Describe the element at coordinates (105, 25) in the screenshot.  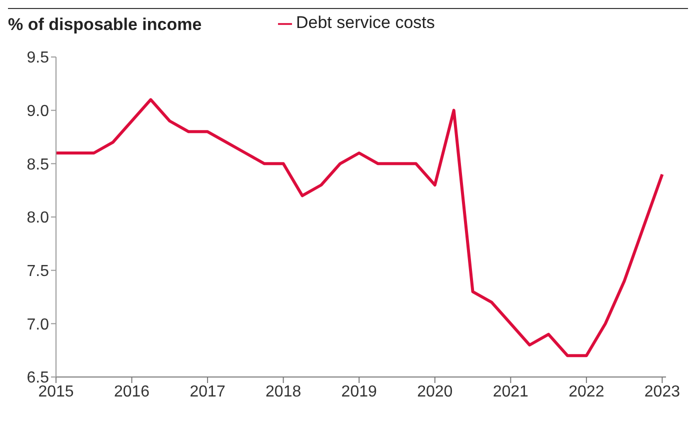
I see `y-axis-title: % of disposable income` at that location.